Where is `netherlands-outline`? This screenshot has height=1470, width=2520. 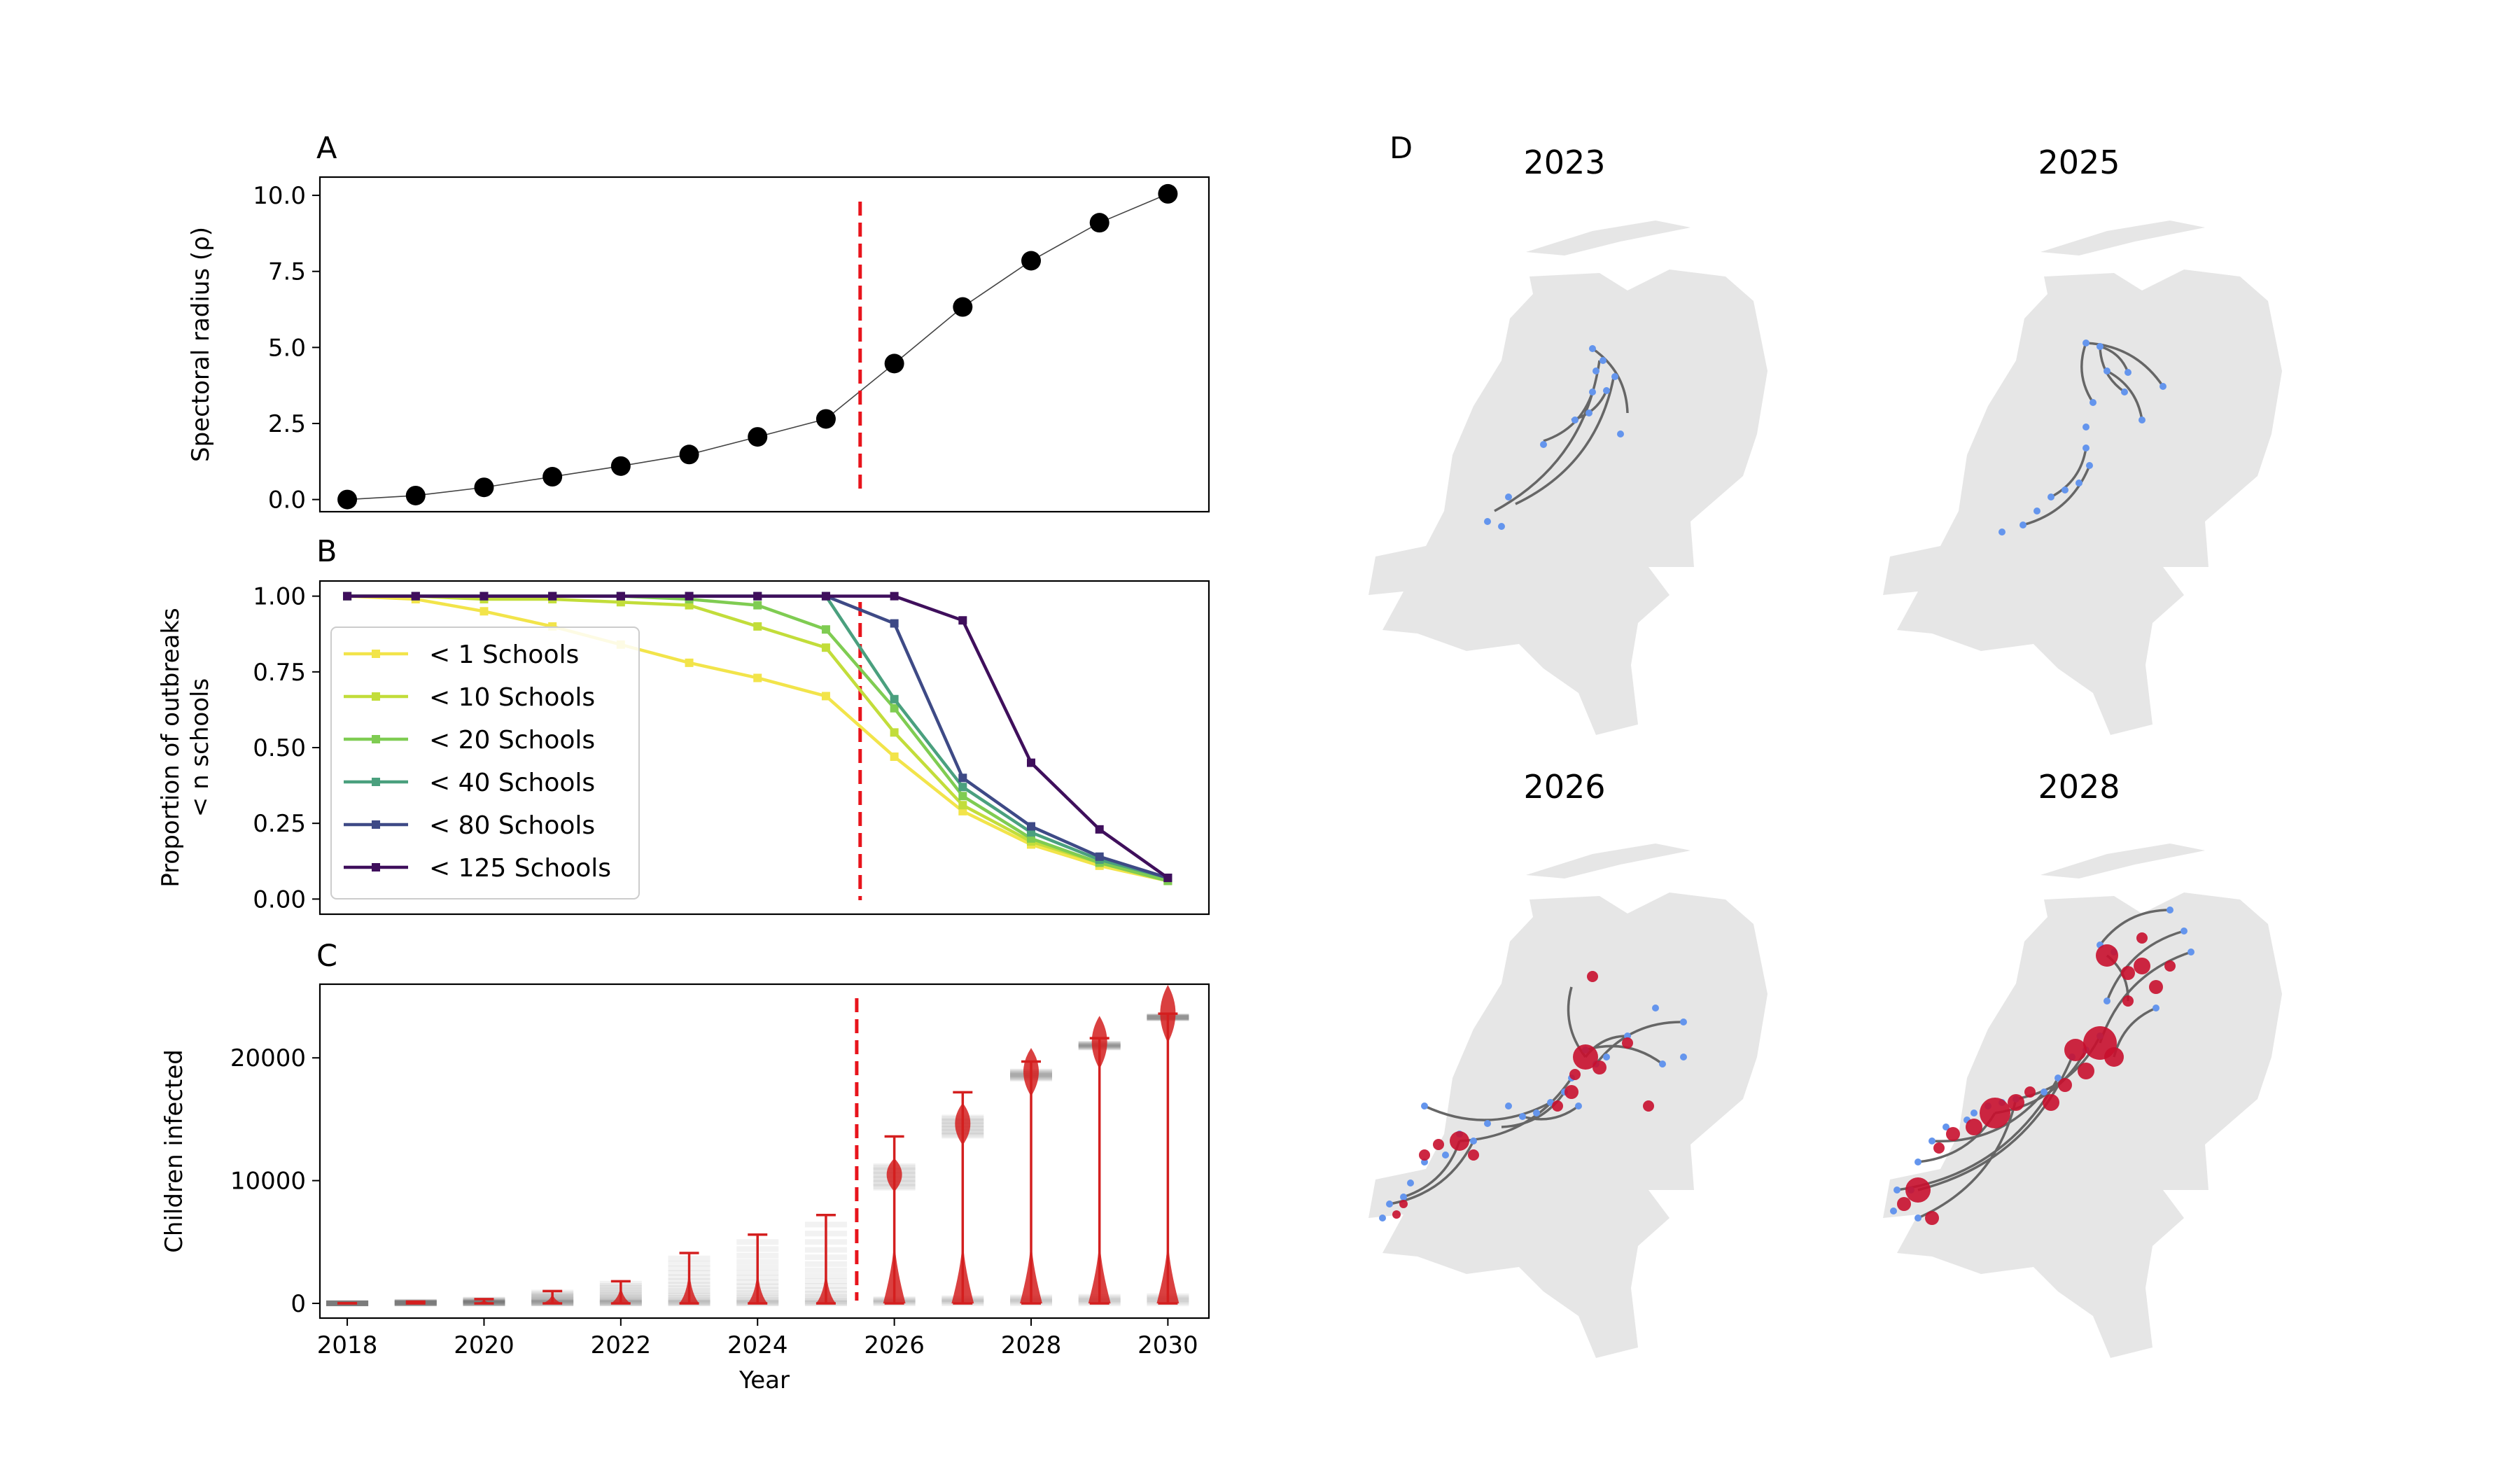 netherlands-outline is located at coordinates (2082, 1101).